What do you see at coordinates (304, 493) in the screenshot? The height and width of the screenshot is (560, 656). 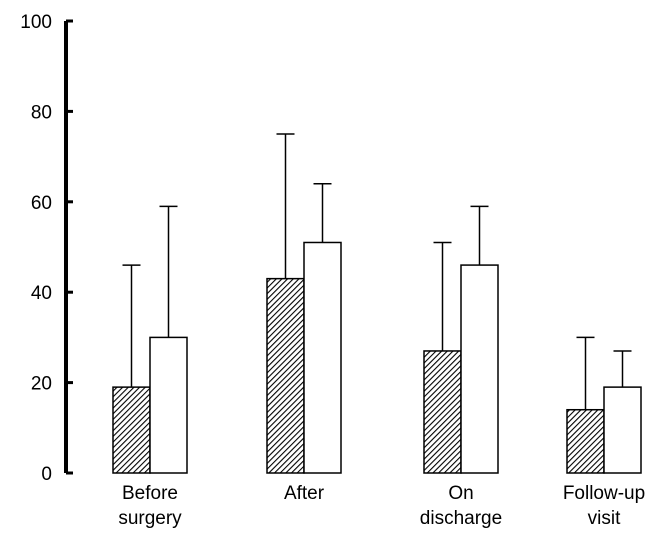 I see `category-label: After` at bounding box center [304, 493].